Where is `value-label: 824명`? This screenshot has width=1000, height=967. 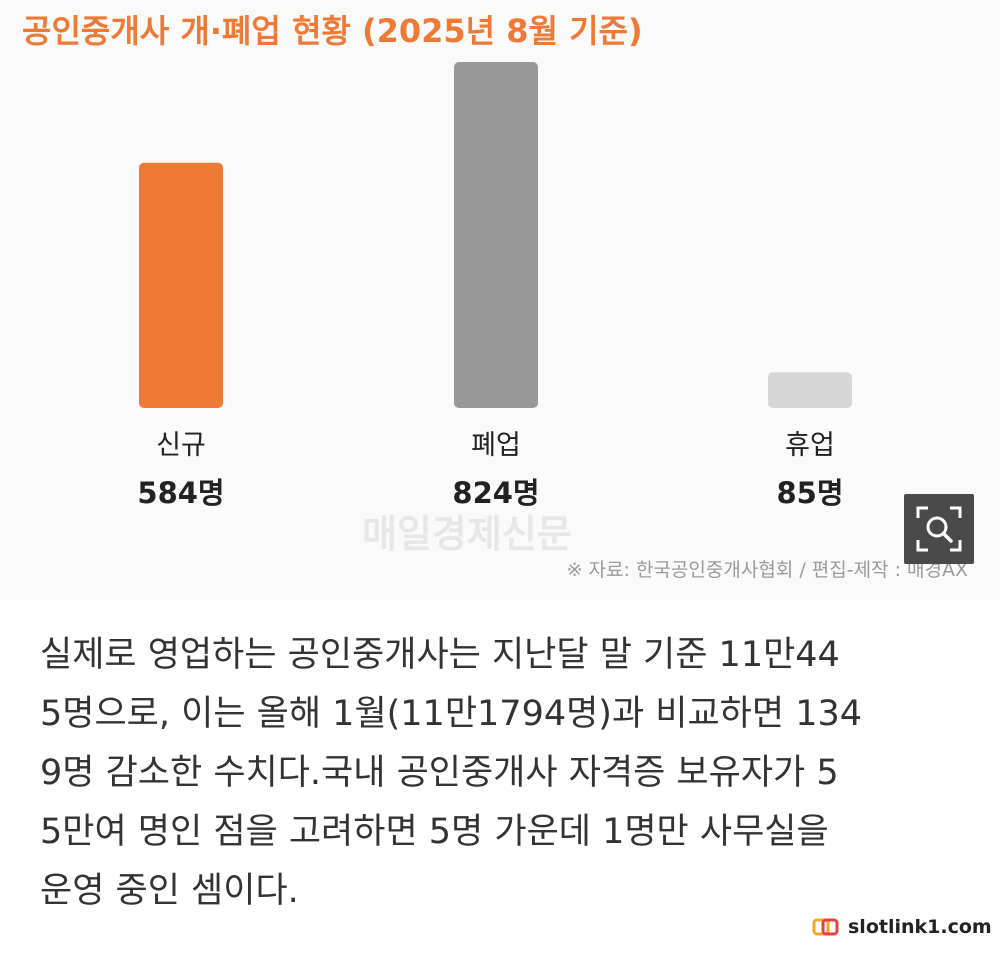
value-label: 824명 is located at coordinates (495, 493).